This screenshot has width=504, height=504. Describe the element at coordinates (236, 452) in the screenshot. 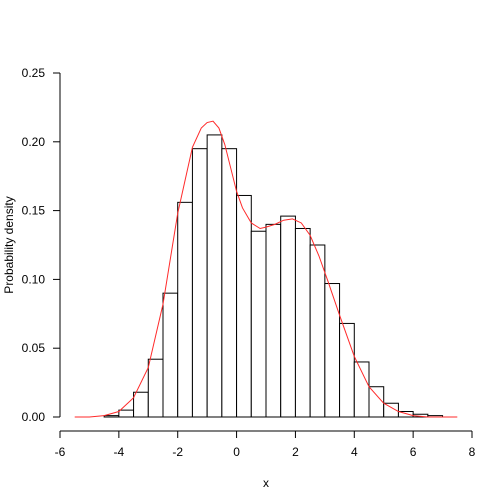

I see `x-tick-label: 0` at that location.